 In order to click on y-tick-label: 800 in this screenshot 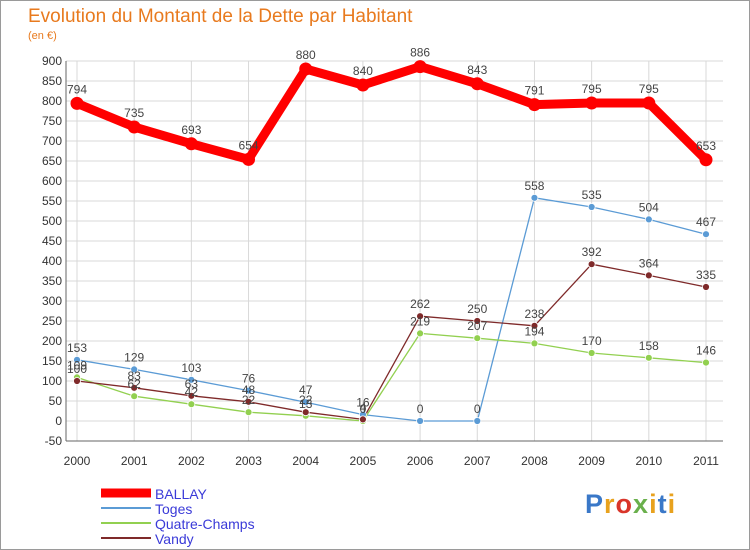, I will do `click(52, 101)`.